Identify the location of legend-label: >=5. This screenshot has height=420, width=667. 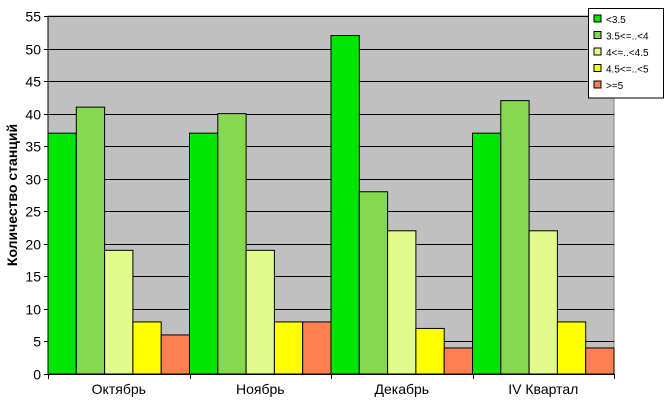
(615, 86).